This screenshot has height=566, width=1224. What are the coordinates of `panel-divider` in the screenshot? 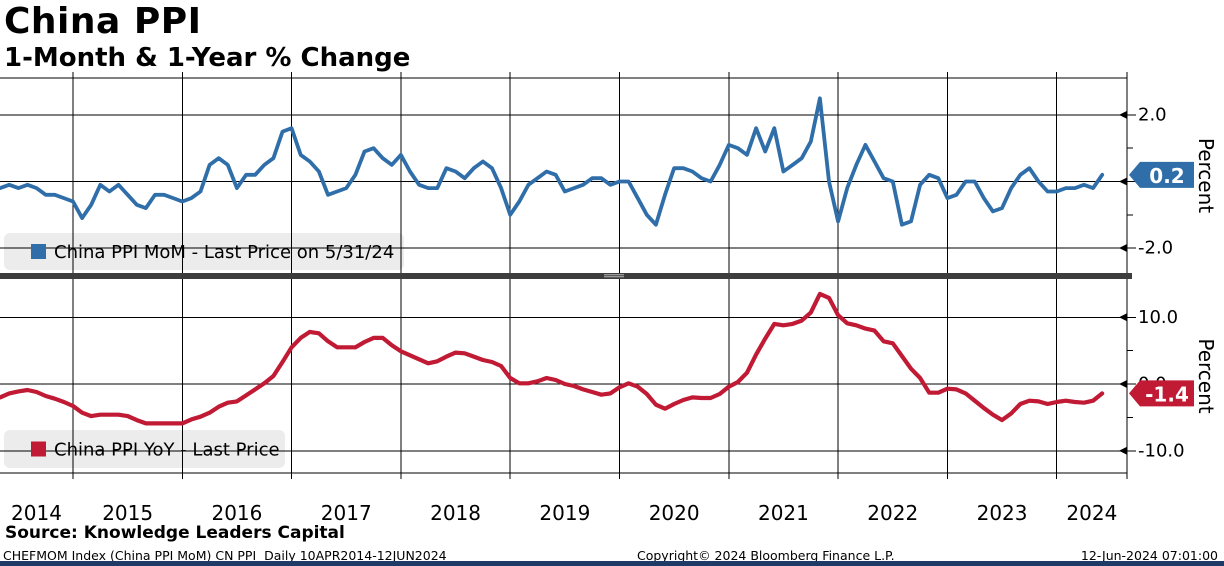 It's located at (566, 276).